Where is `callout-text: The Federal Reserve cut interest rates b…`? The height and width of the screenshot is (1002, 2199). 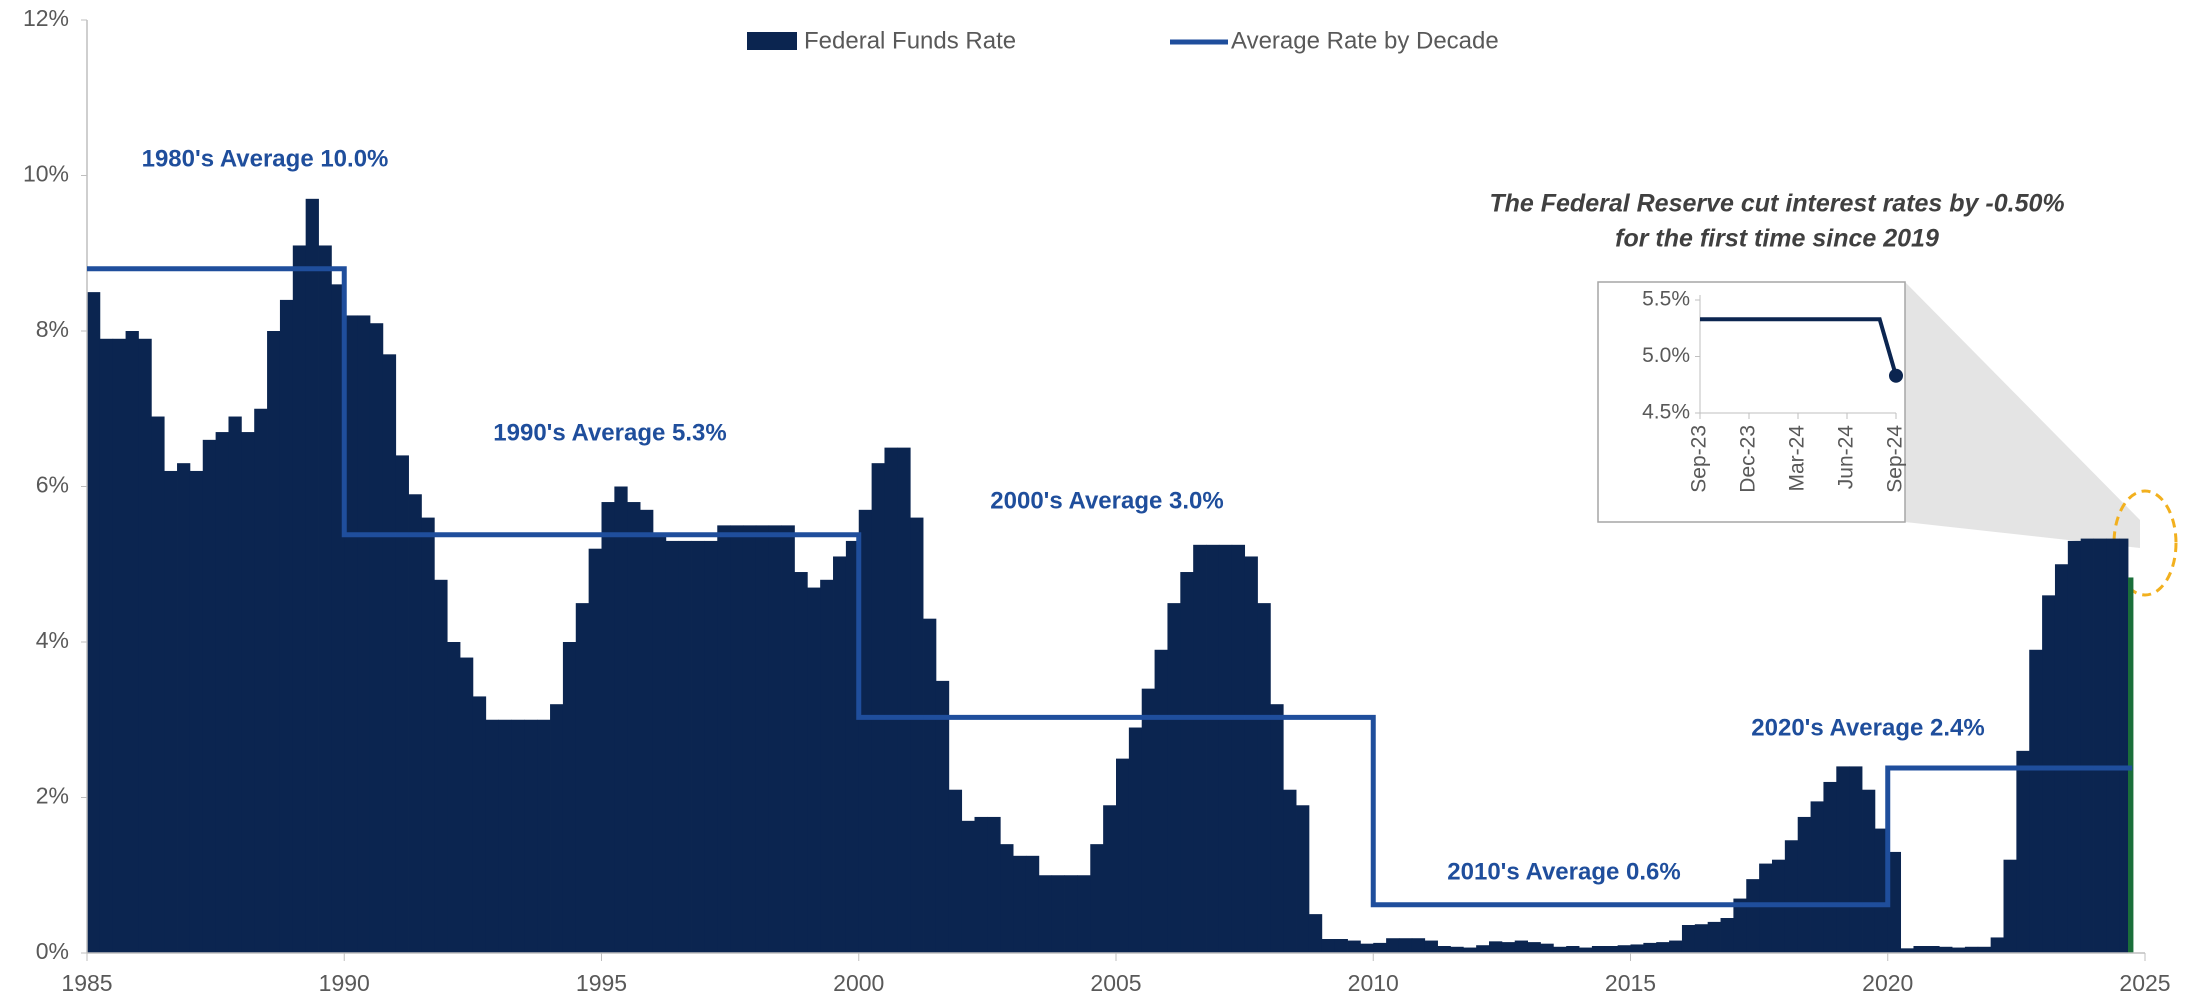
callout-text: The Federal Reserve cut interest rates b… is located at coordinates (1776, 204).